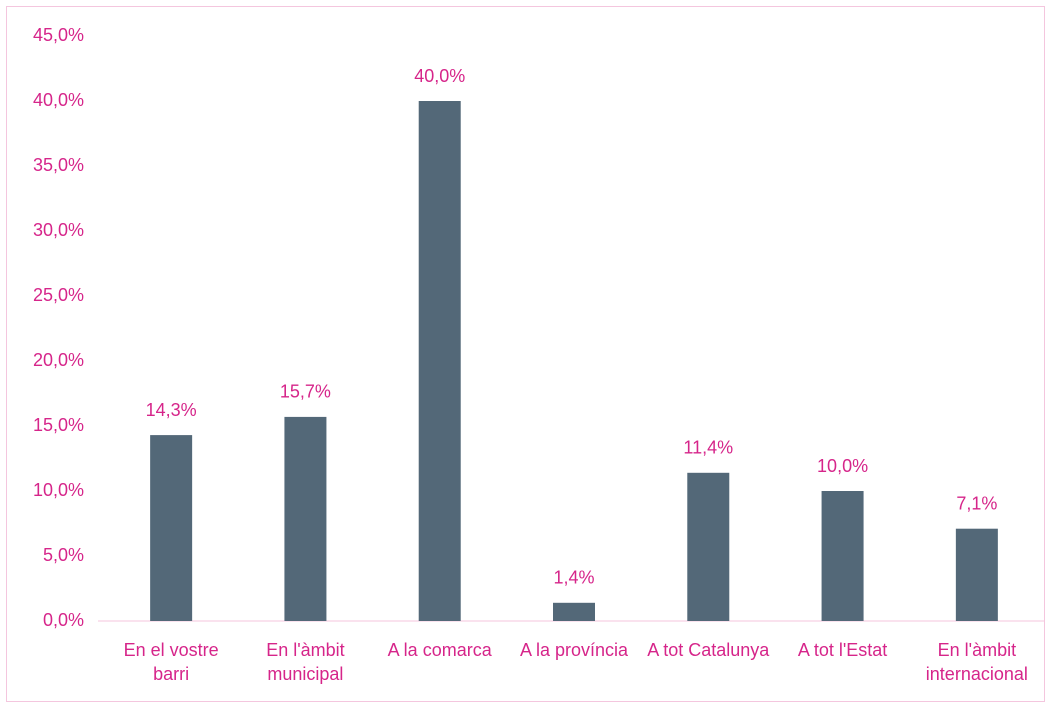 The image size is (1051, 708). I want to click on y-tick-label: 15,0%, so click(58, 425).